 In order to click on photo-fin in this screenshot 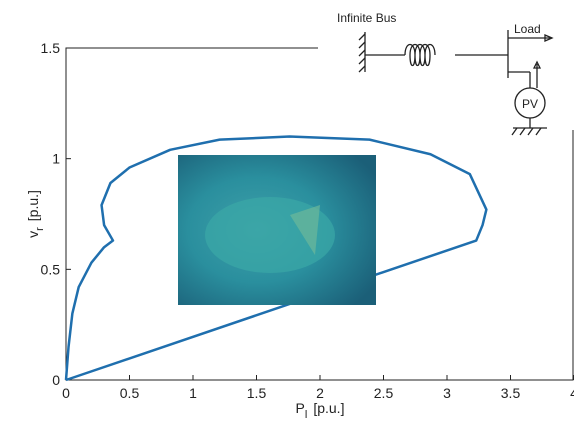, I will do `click(305, 230)`.